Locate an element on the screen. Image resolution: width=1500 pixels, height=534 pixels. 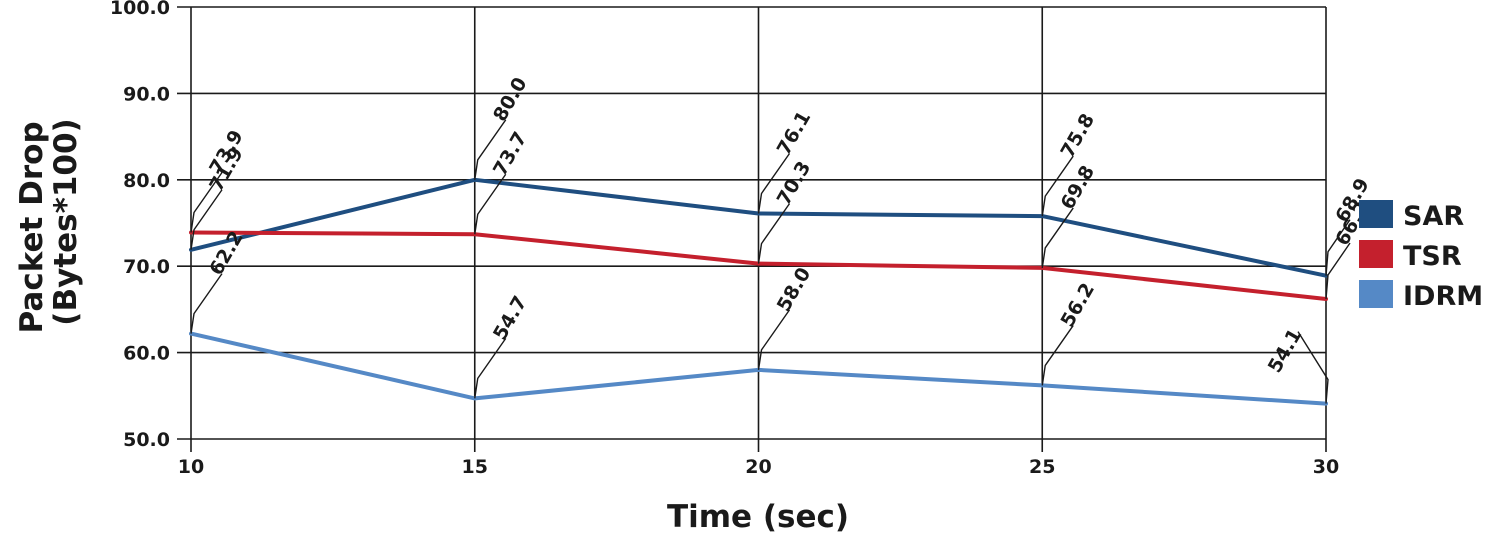
x-tick-label: 30 is located at coordinates (1326, 467).